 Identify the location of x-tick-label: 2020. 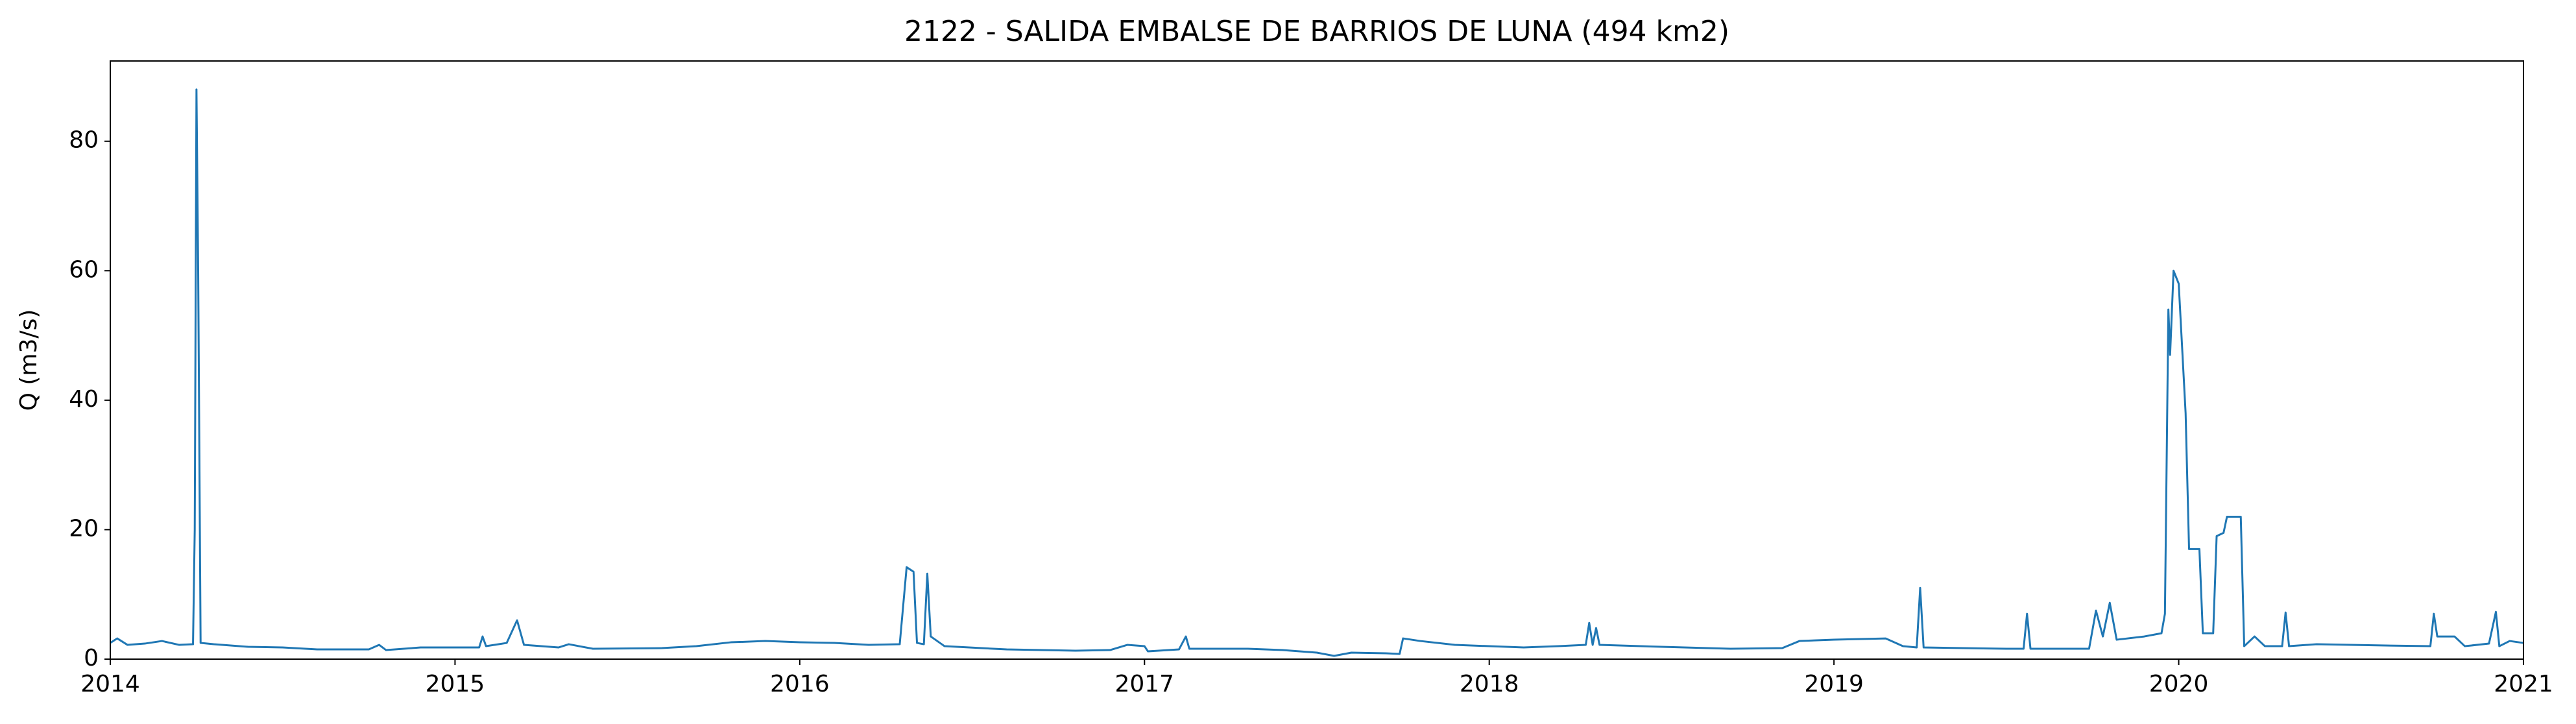
(2179, 684).